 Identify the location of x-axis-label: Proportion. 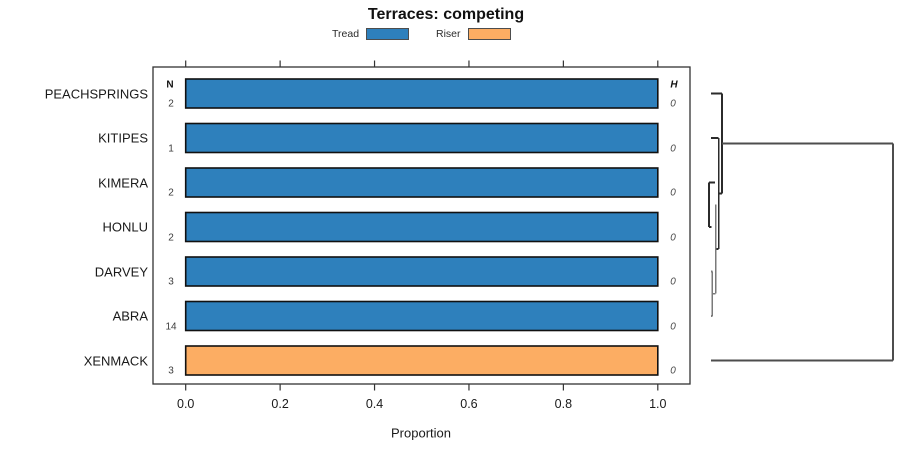
(421, 433).